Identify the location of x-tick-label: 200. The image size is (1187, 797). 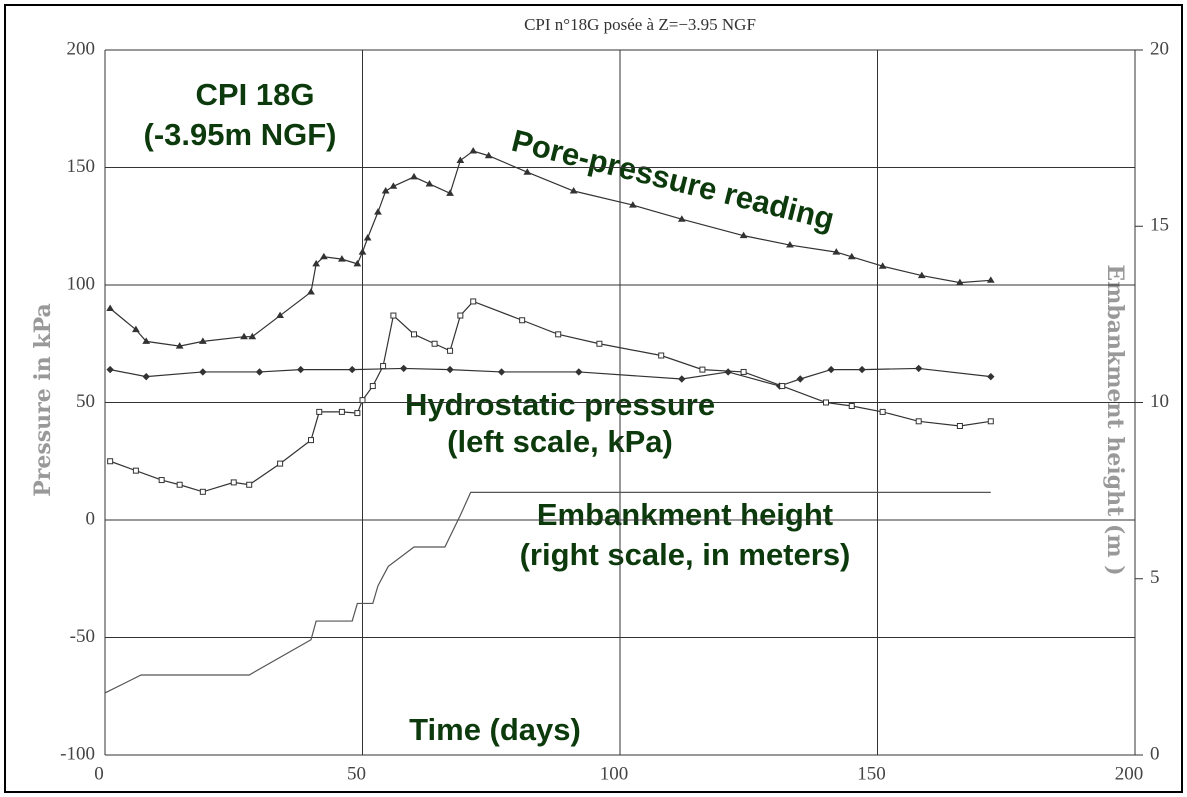
(1129, 773).